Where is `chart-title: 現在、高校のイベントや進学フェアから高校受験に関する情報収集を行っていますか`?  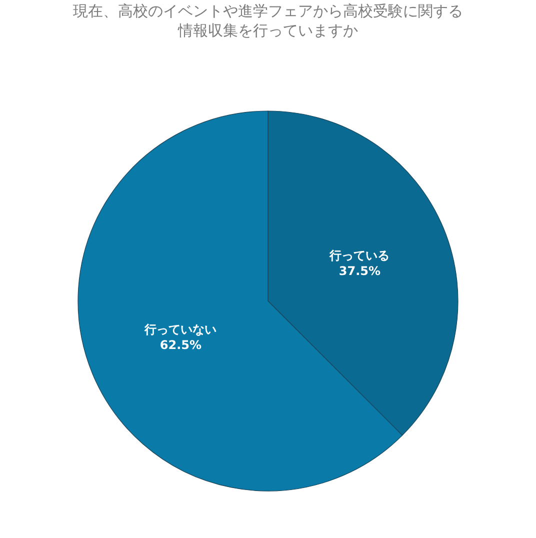
chart-title: 現在、高校のイベントや進学フェアから高校受験に関する情報収集を行っていますか is located at coordinates (268, 21).